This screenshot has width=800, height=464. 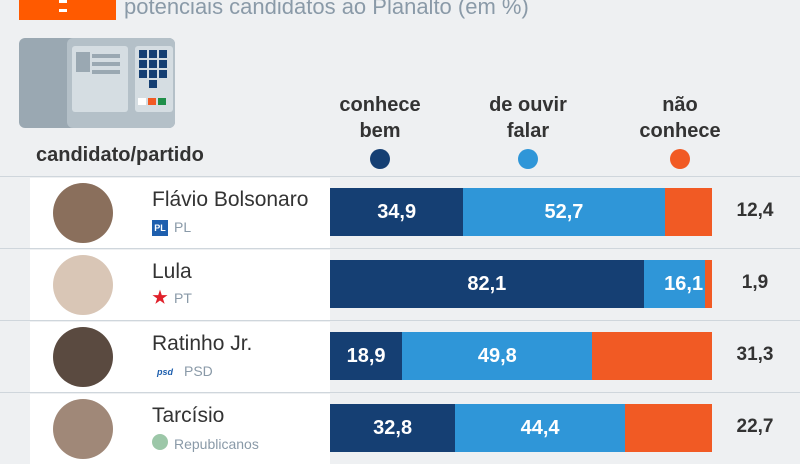 I want to click on party-logo-icon: PL, so click(x=160, y=227).